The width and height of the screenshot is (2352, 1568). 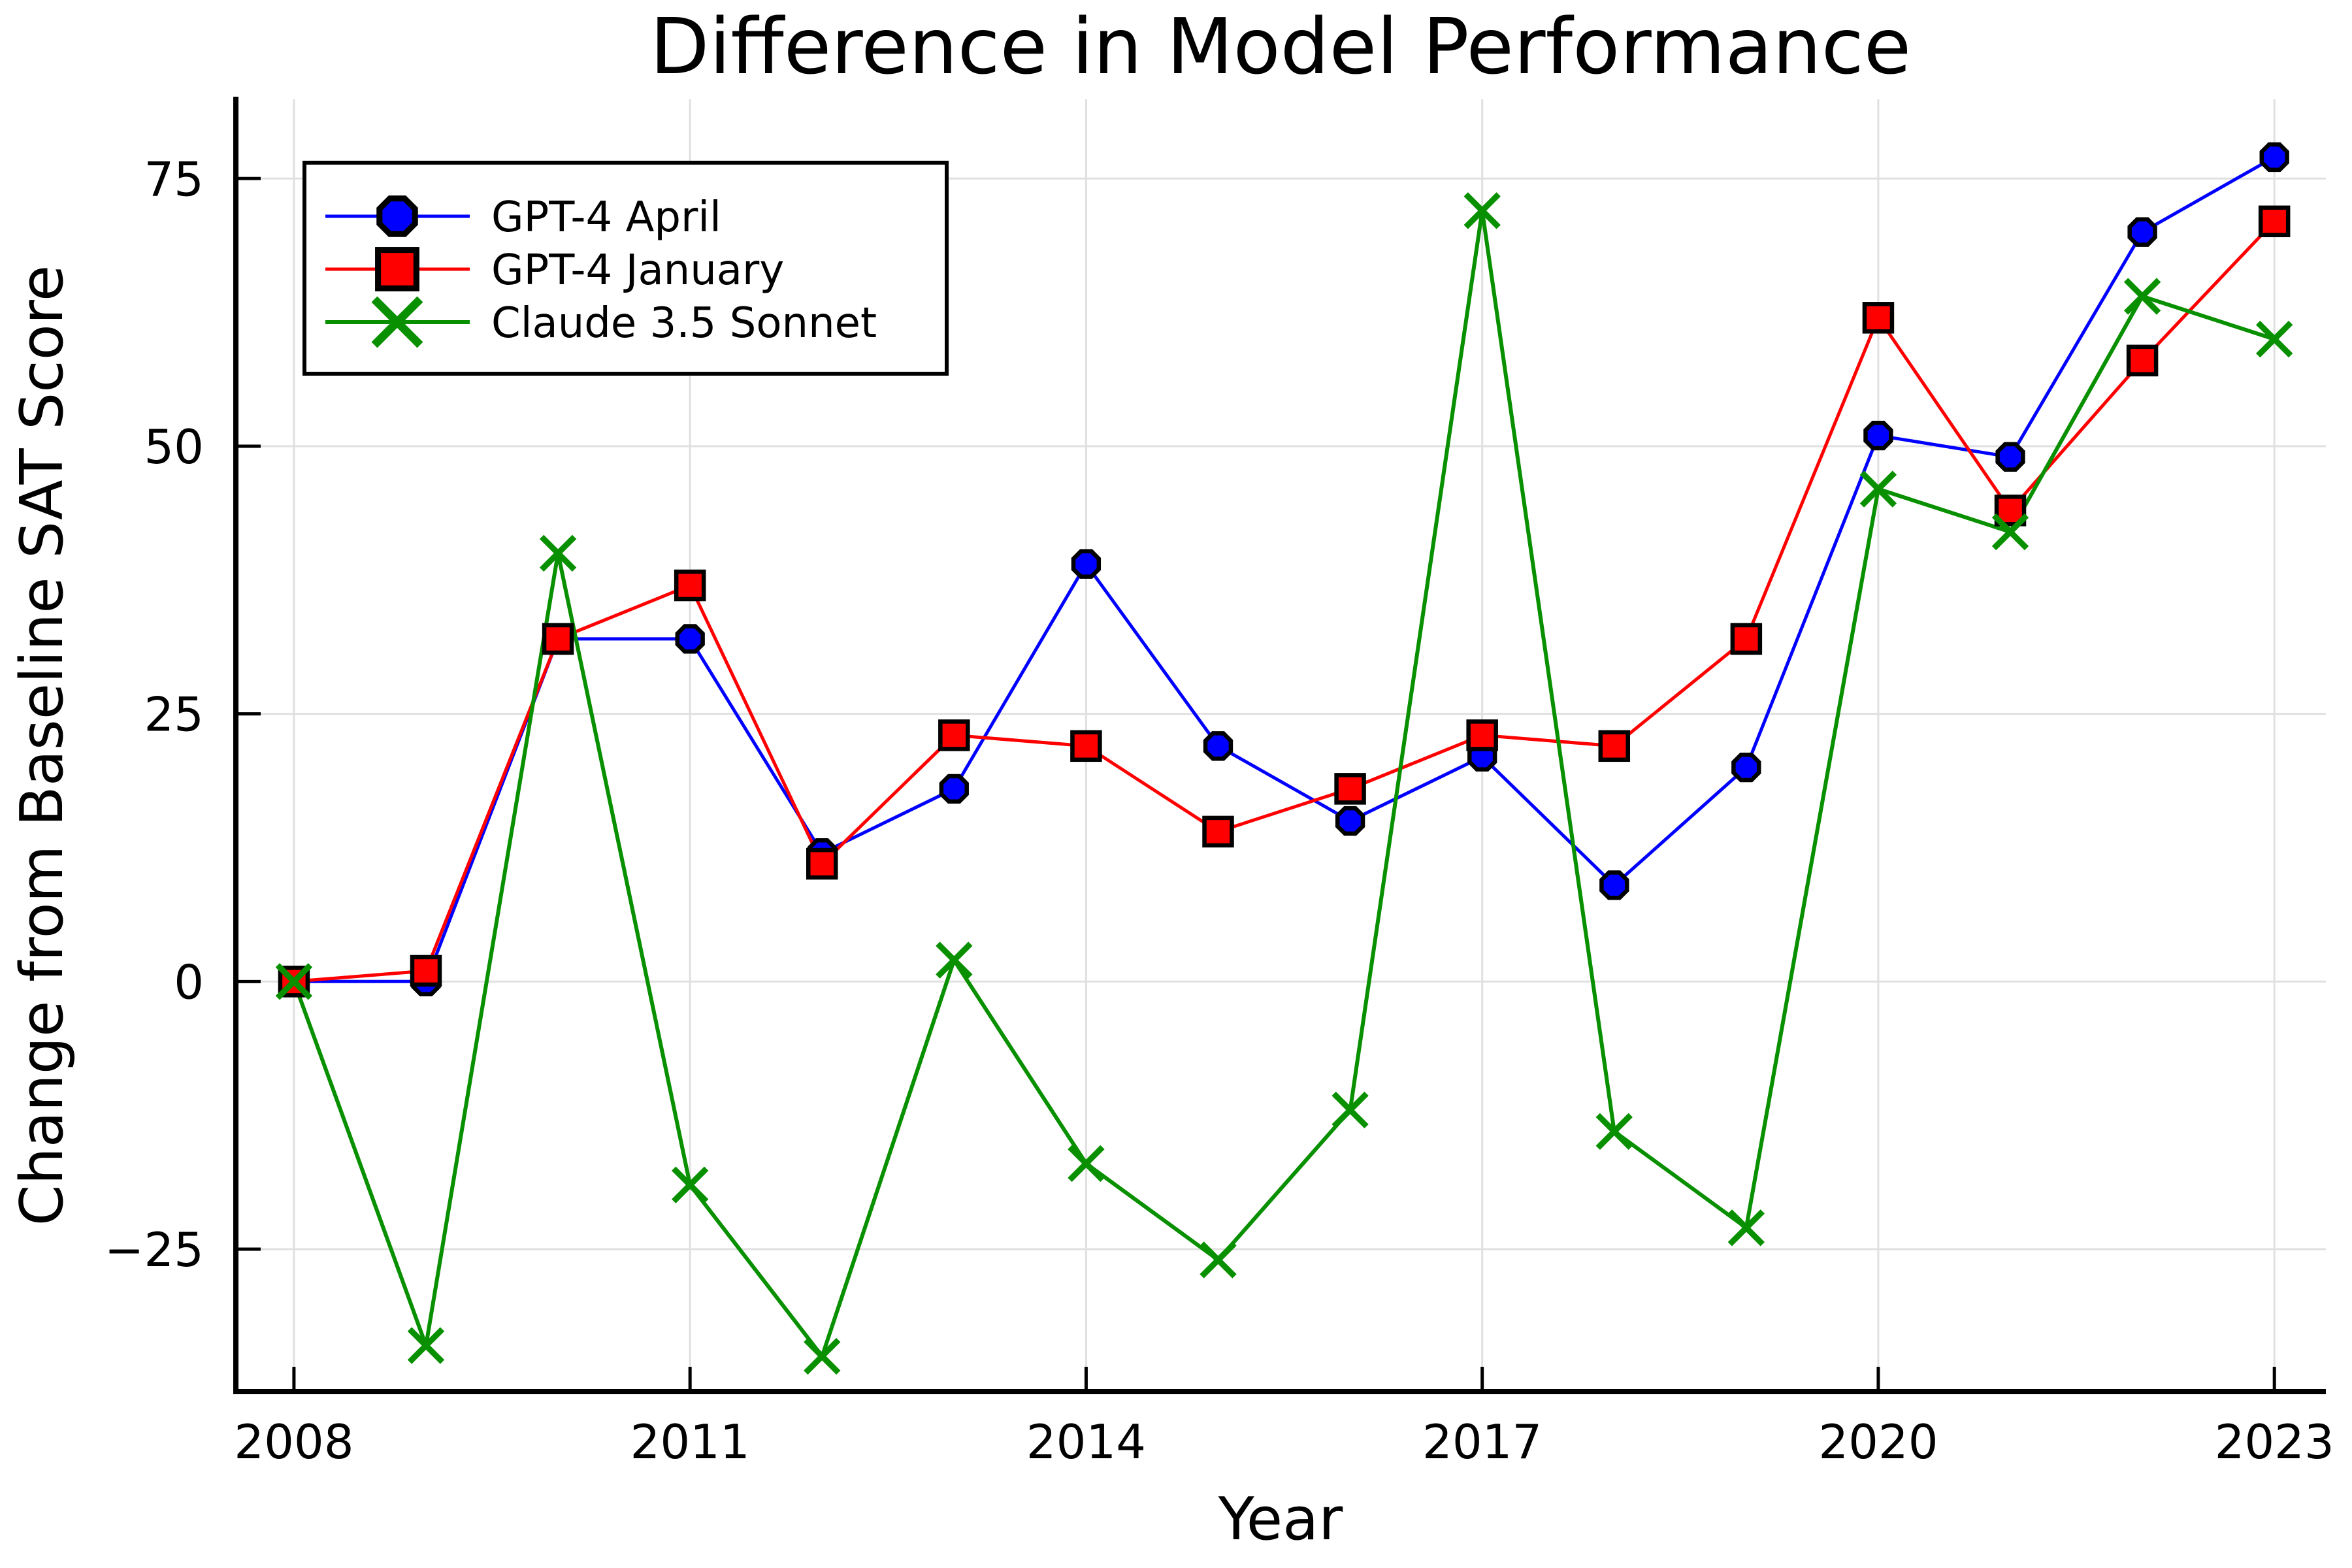 What do you see at coordinates (42, 745) in the screenshot?
I see `y-axis-title: Change from Baseline SAT Score` at bounding box center [42, 745].